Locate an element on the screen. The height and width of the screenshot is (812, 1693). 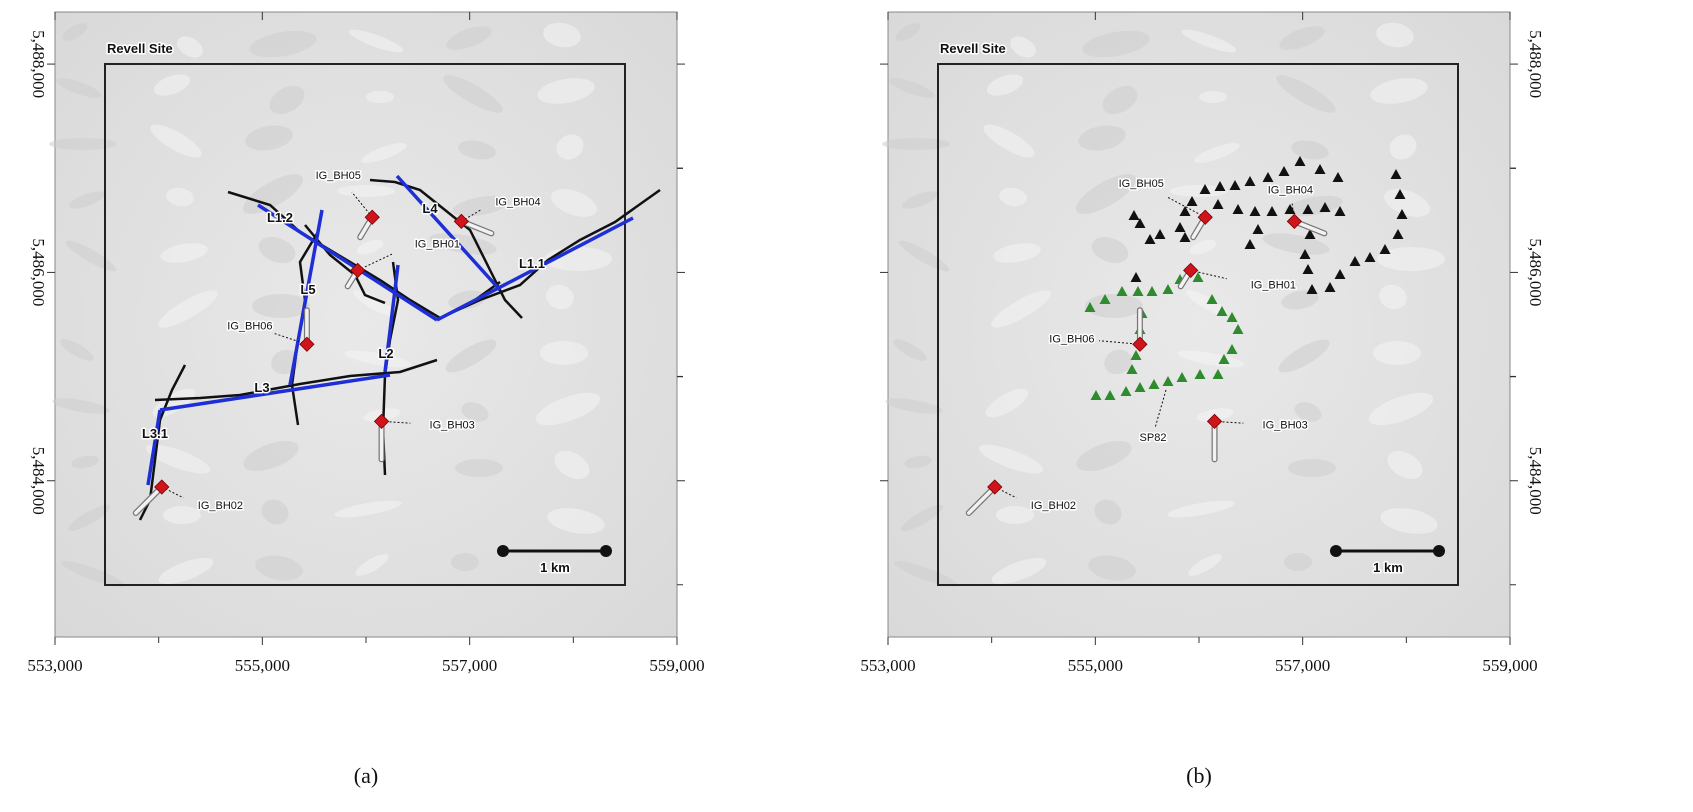
x-tick-label: 557,000 is located at coordinates (1302, 665).